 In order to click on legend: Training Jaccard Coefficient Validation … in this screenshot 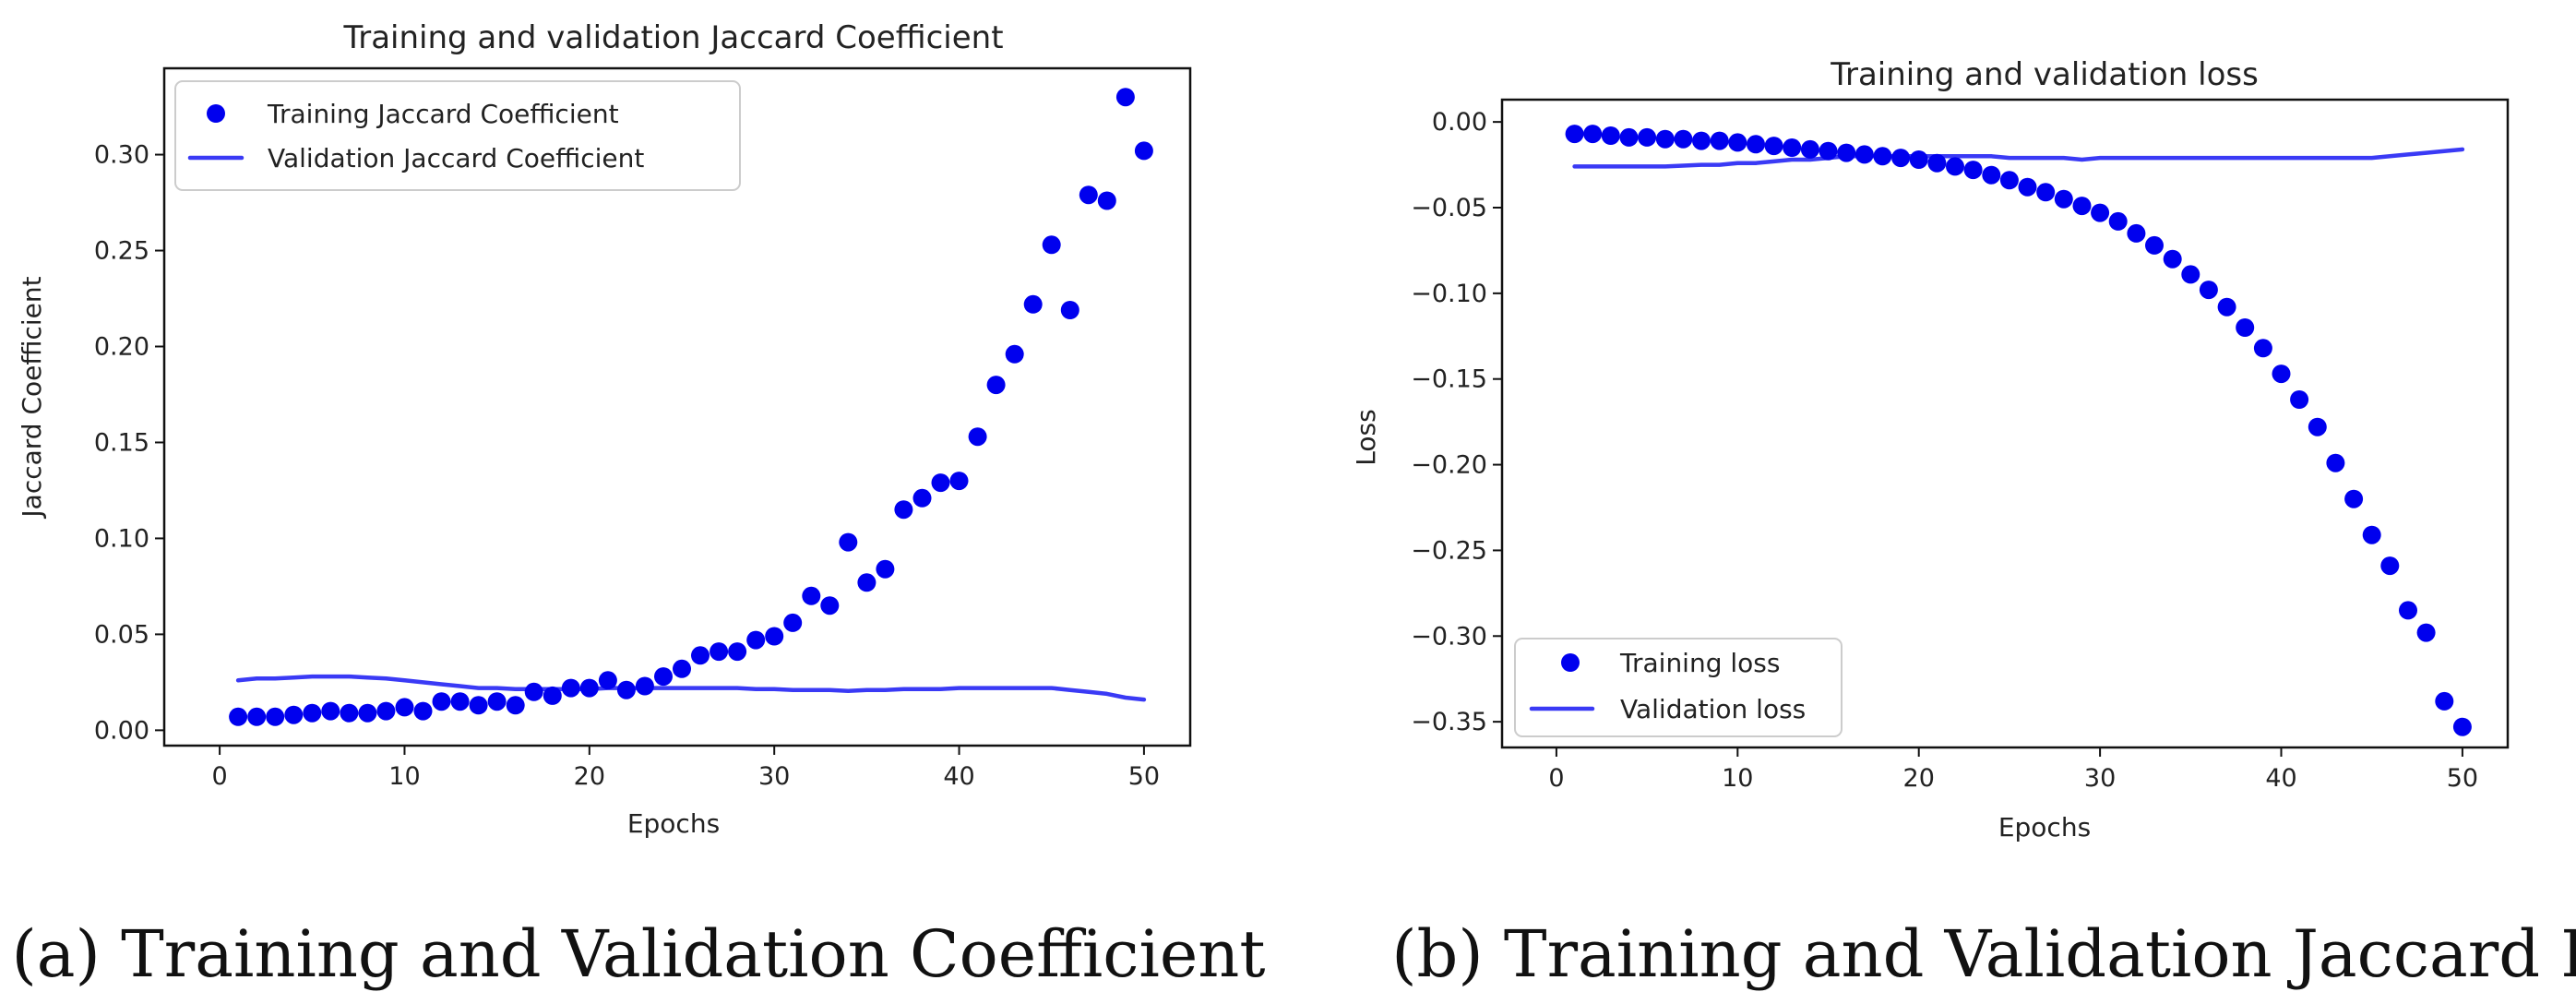, I will do `click(457, 135)`.